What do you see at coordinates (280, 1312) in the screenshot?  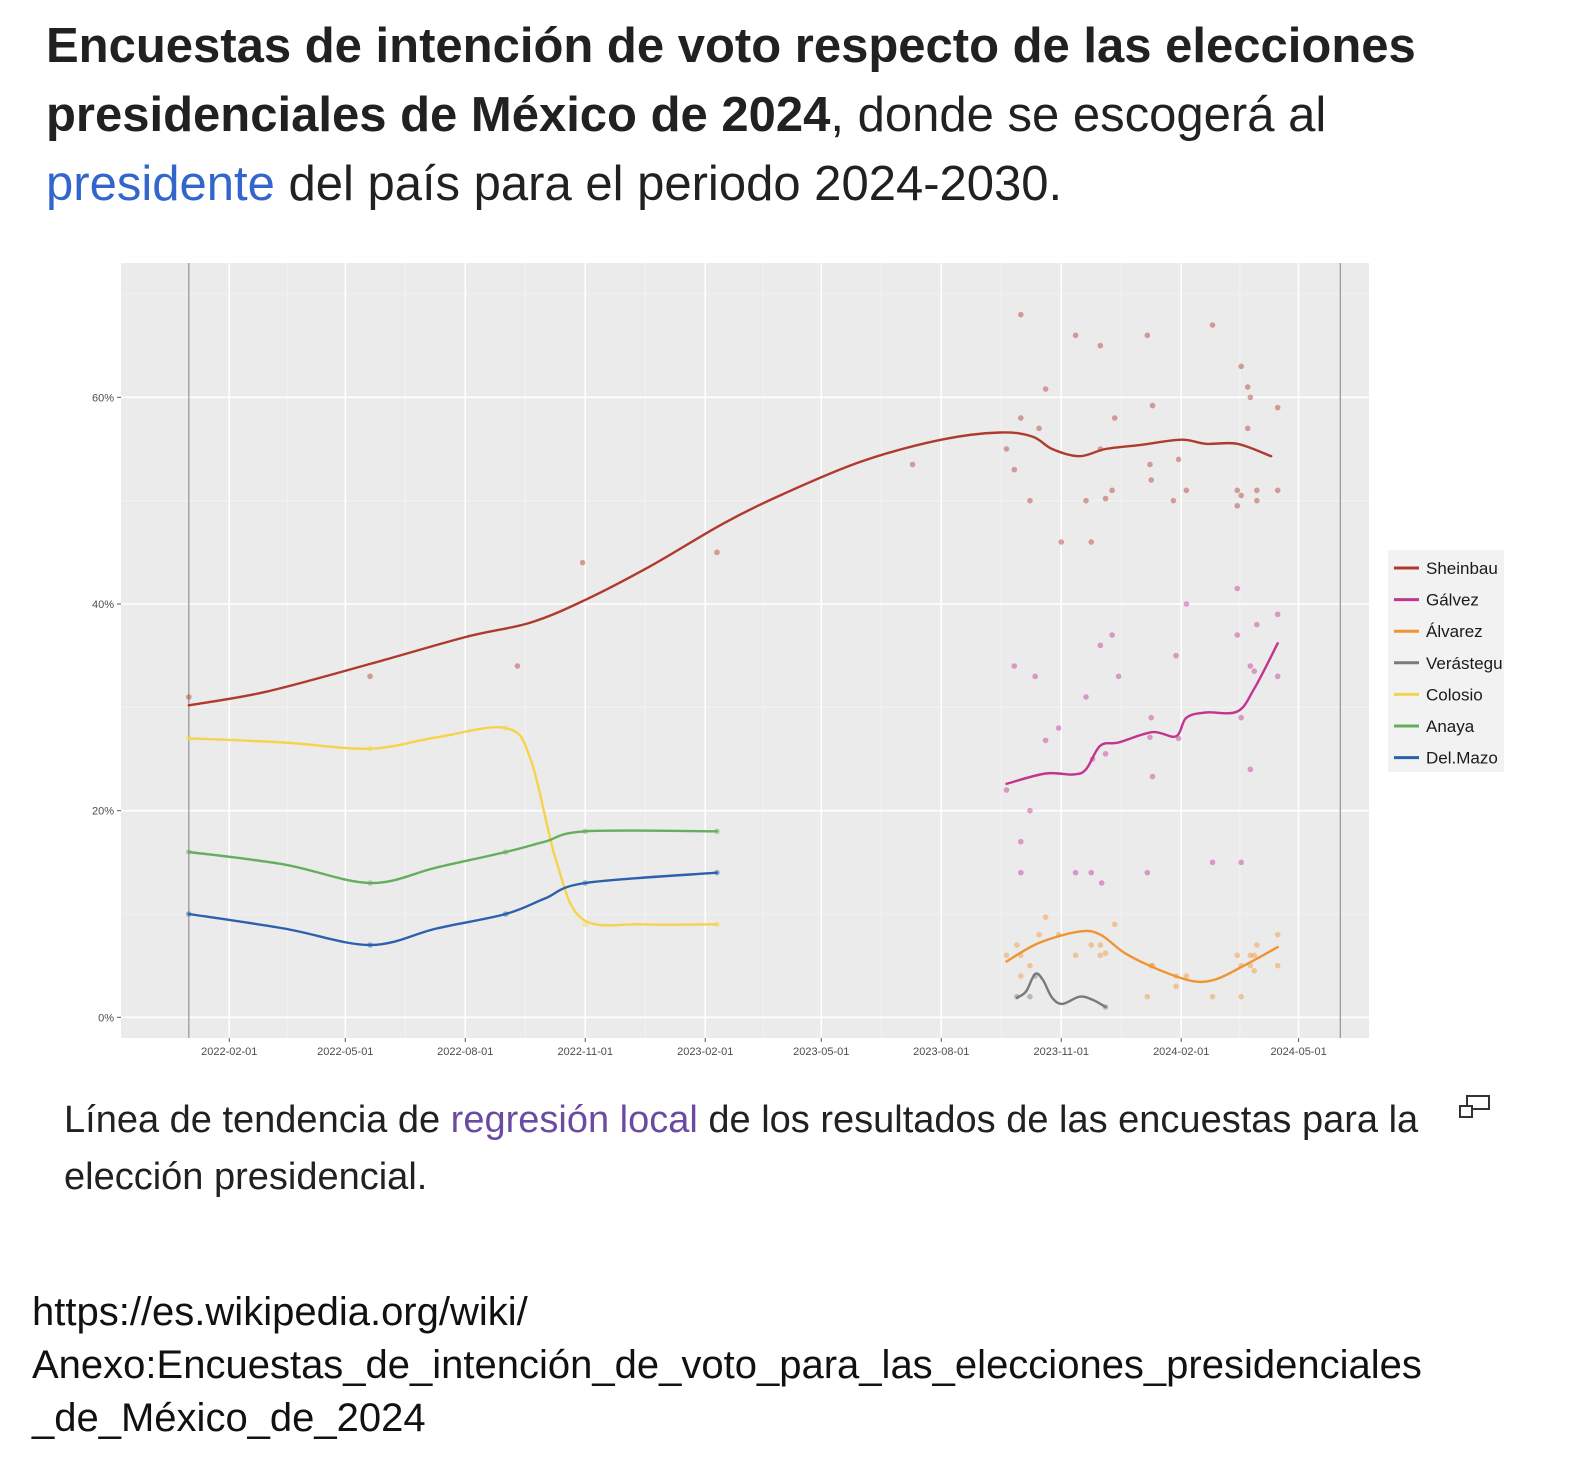 I see `source-url-line-1: https://es.wikipedia.org/wiki/` at bounding box center [280, 1312].